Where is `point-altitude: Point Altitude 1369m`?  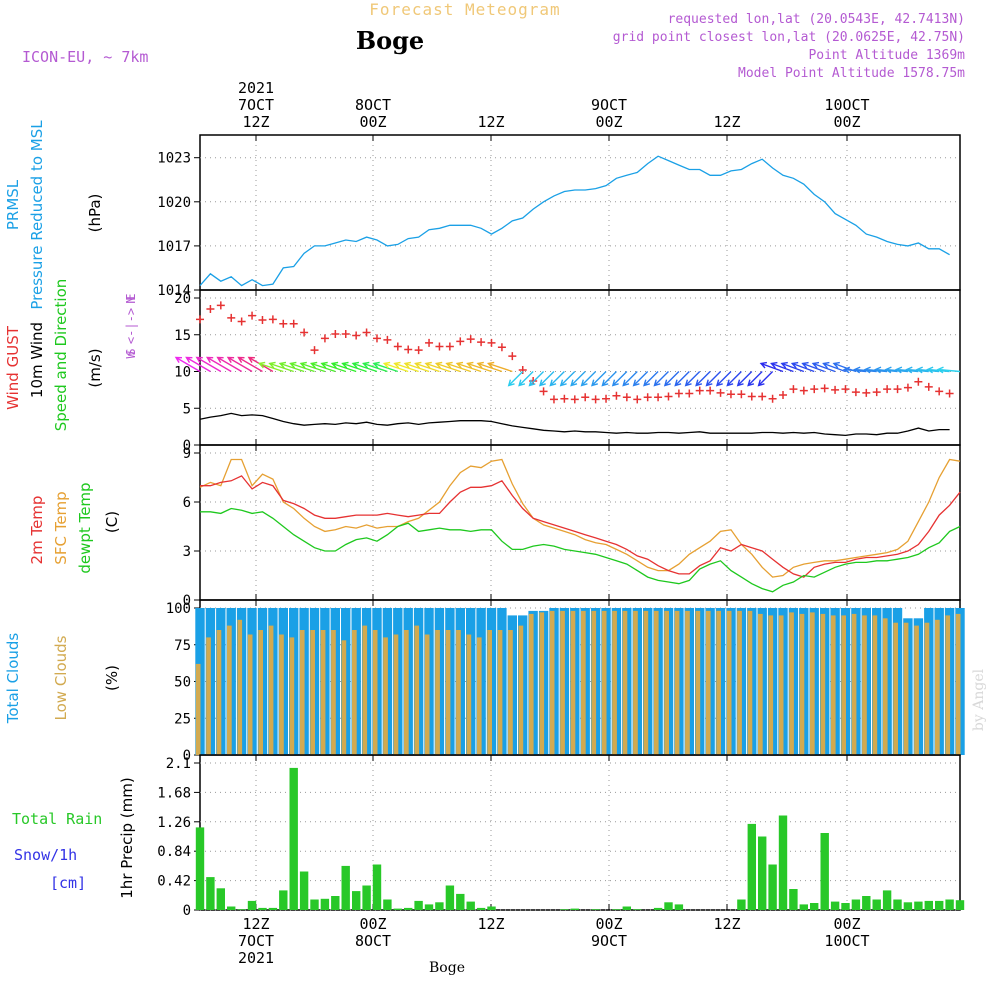
point-altitude: Point Altitude 1369m is located at coordinates (886, 55).